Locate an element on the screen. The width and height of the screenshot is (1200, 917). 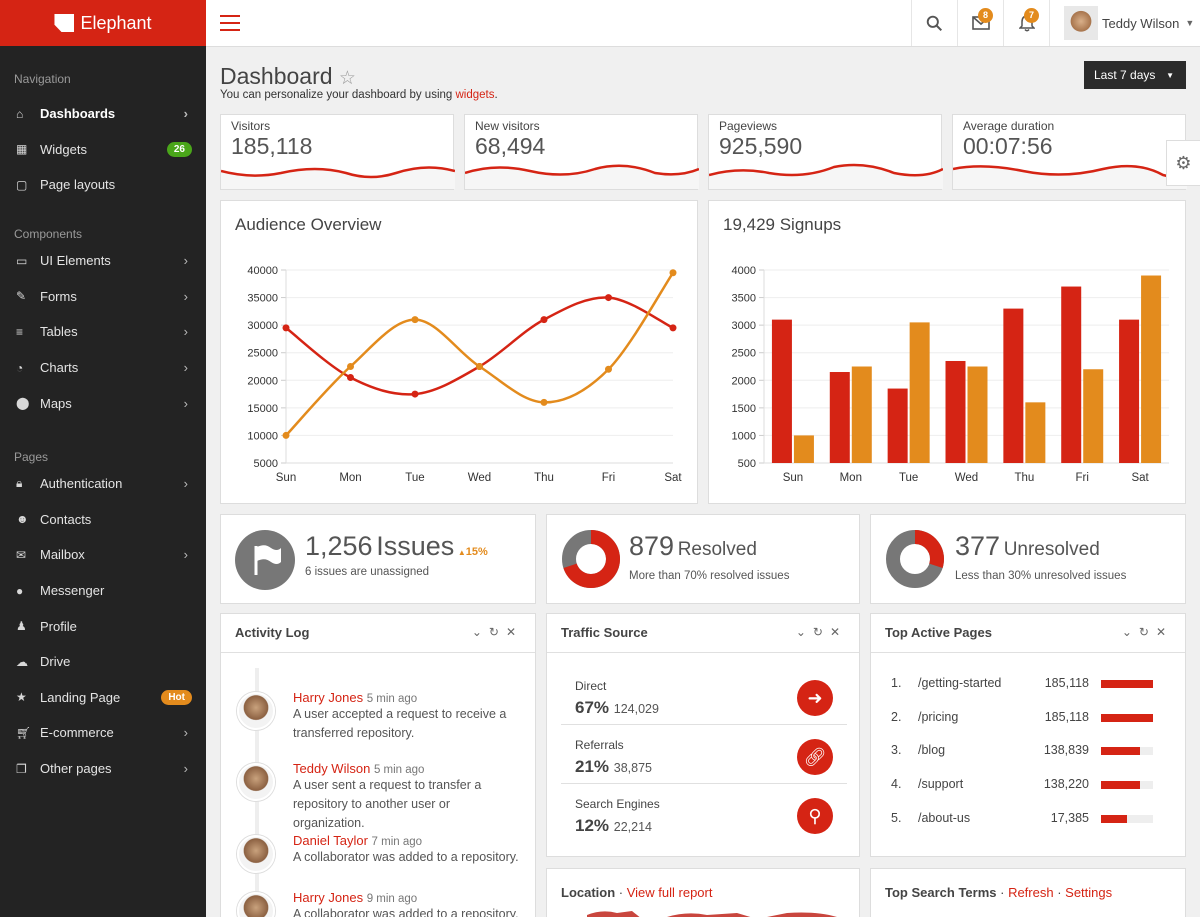
settings-link: Settings is located at coordinates (1089, 892).